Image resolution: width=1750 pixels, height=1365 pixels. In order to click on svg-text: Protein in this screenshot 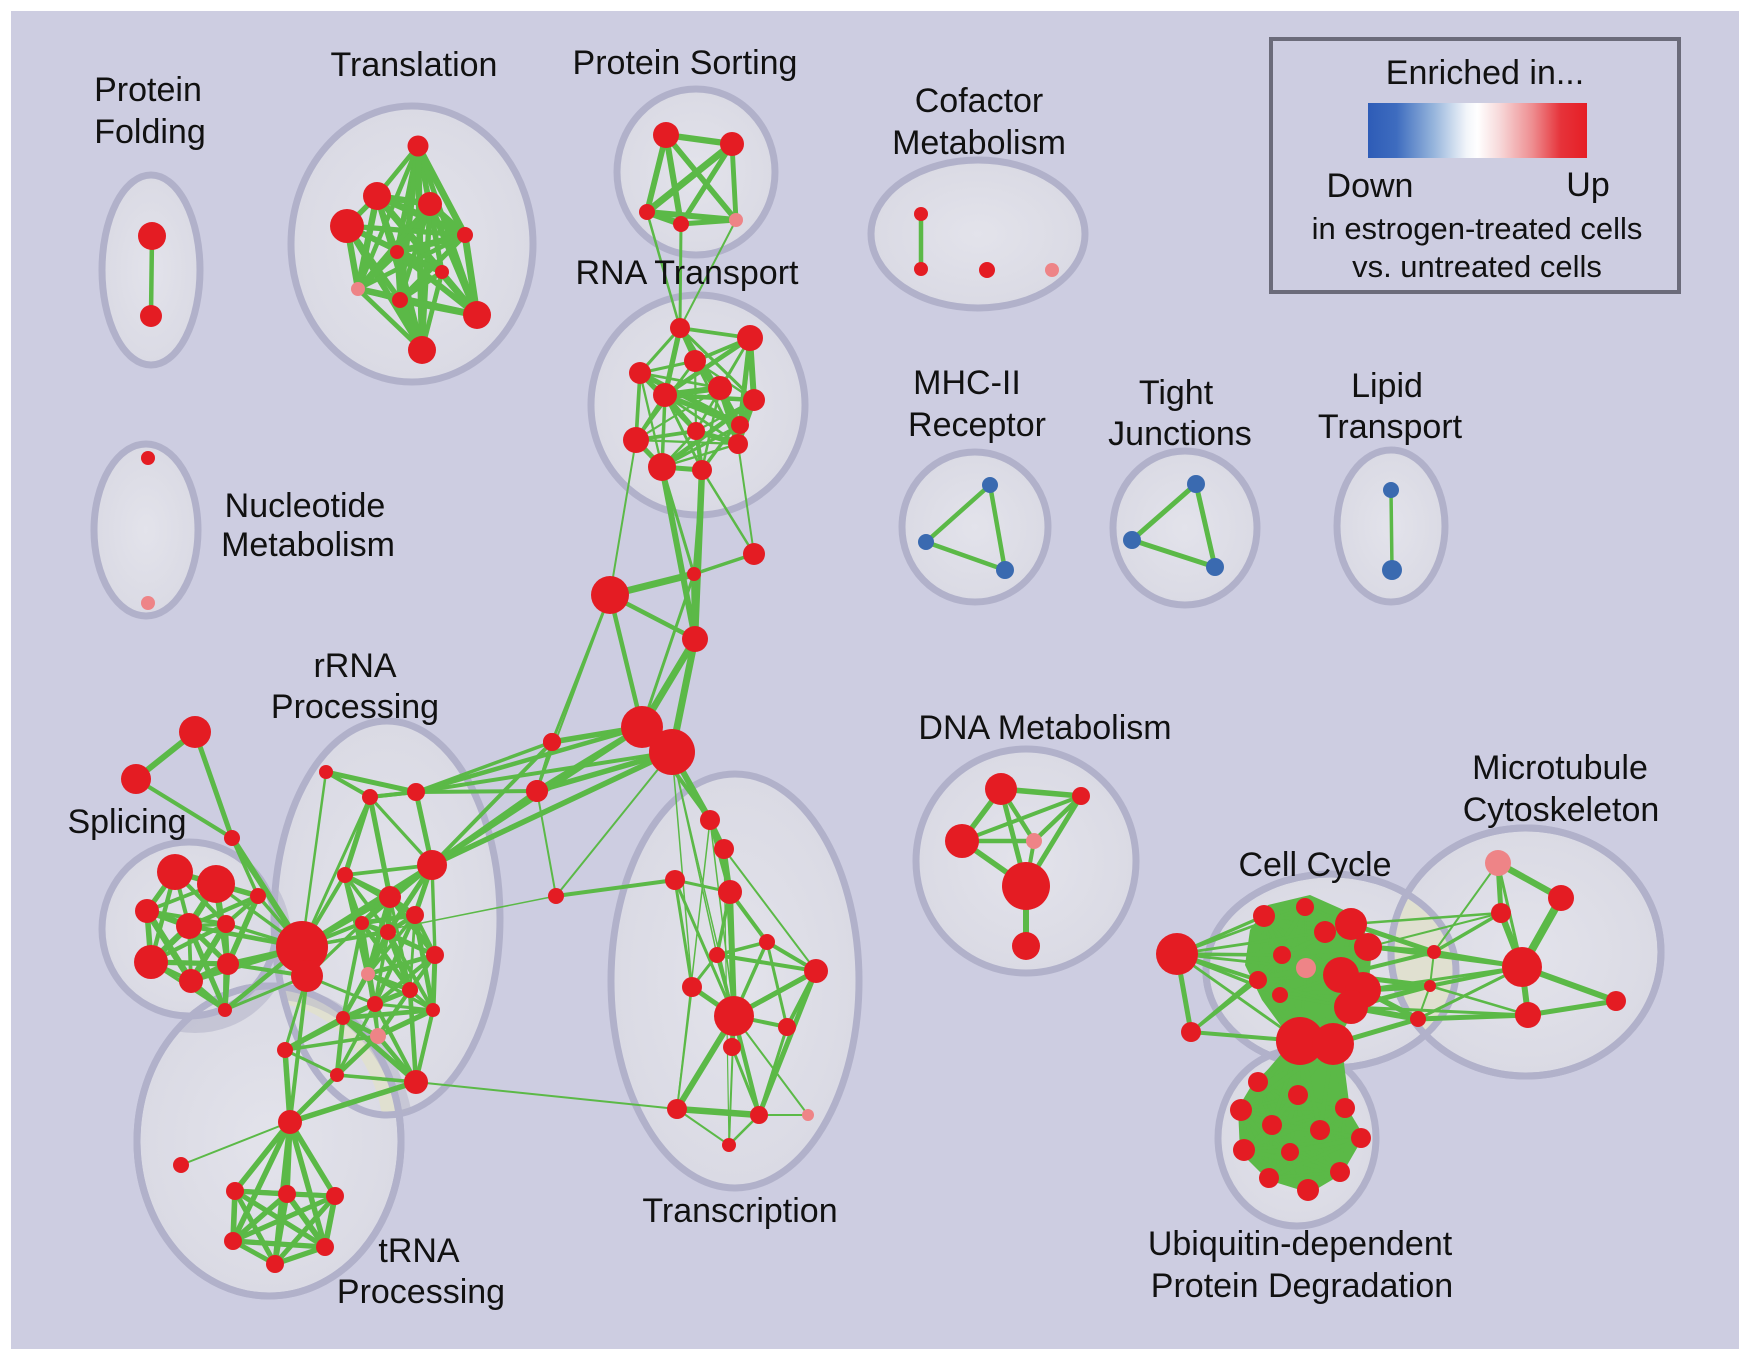, I will do `click(148, 90)`.